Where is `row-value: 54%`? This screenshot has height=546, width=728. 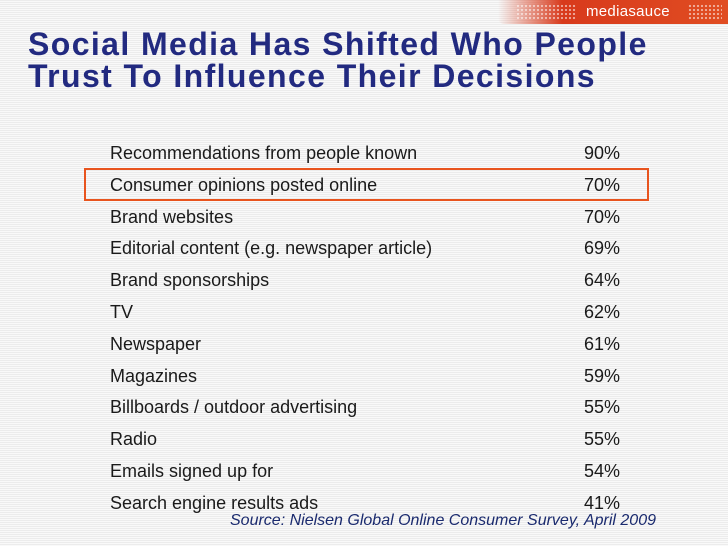 row-value: 54% is located at coordinates (602, 470).